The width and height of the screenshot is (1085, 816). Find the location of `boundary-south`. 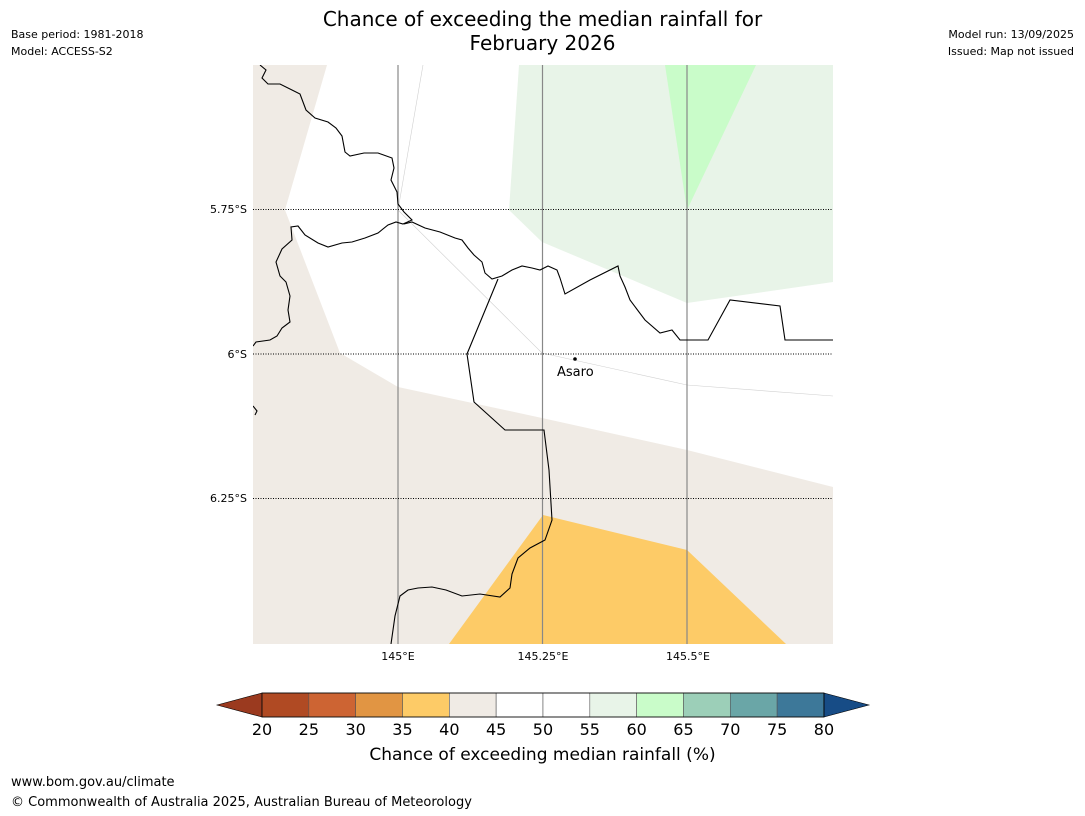

boundary-south is located at coordinates (471, 461).